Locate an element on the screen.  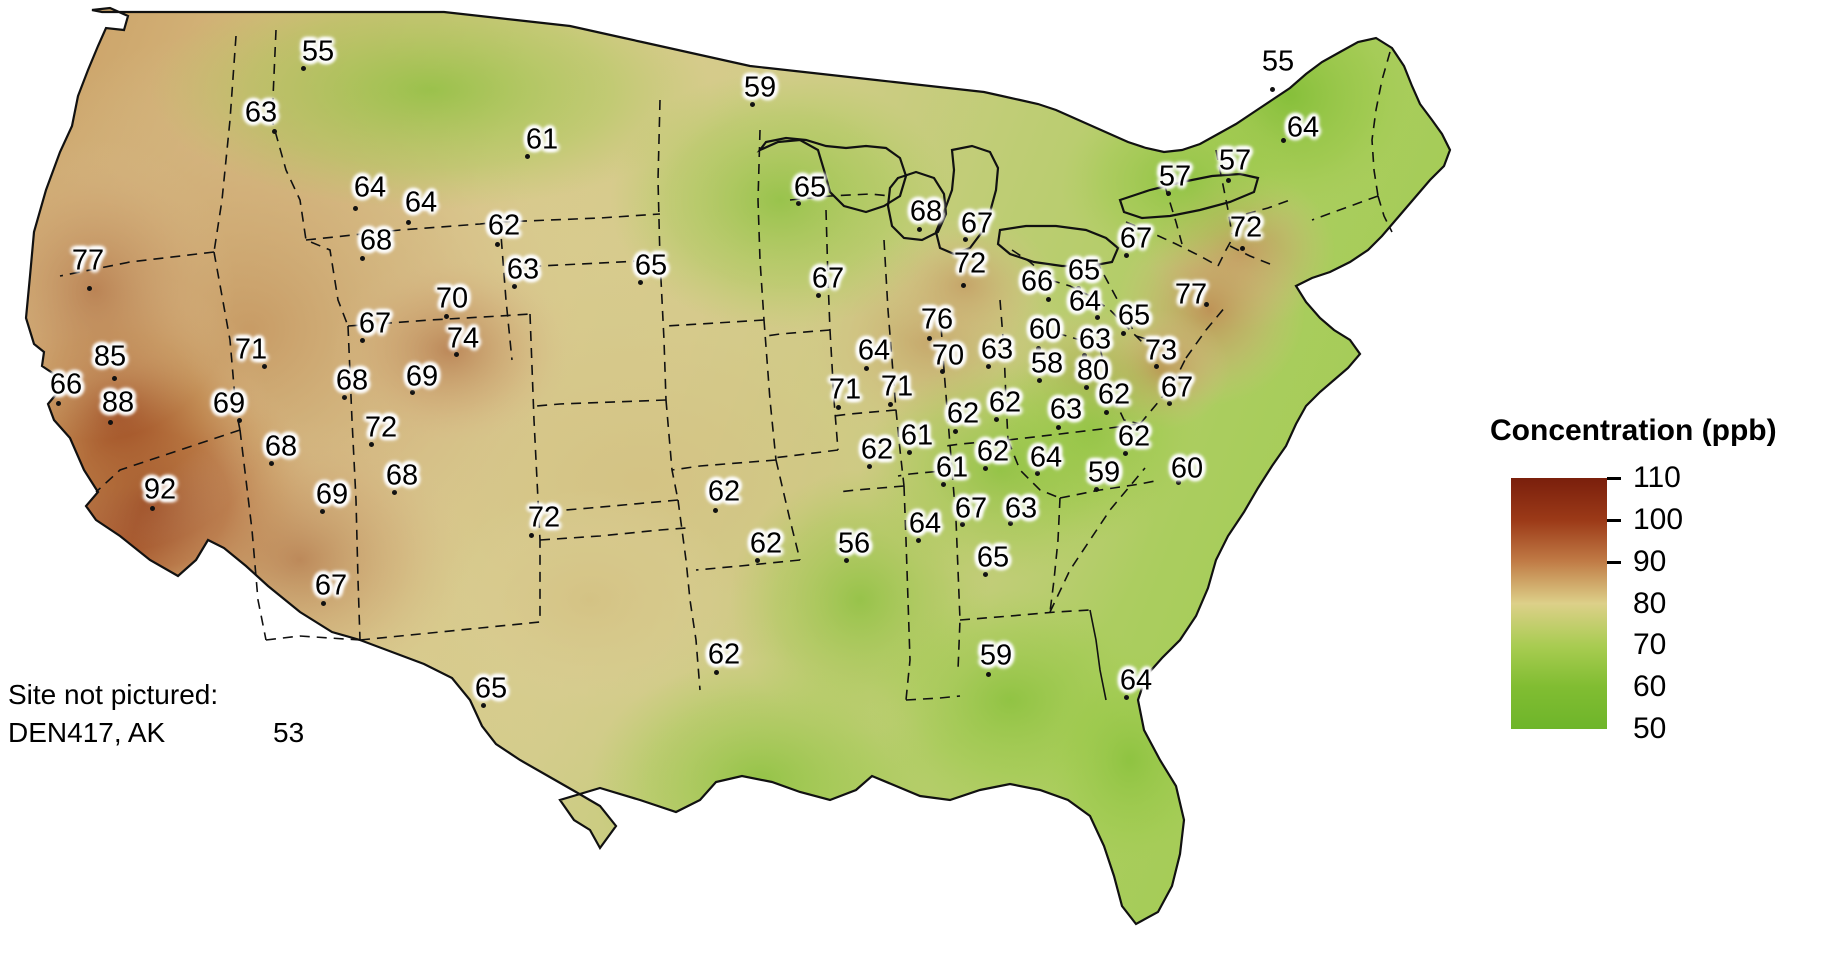
colorbar-tick-label: 50 is located at coordinates (1650, 728).